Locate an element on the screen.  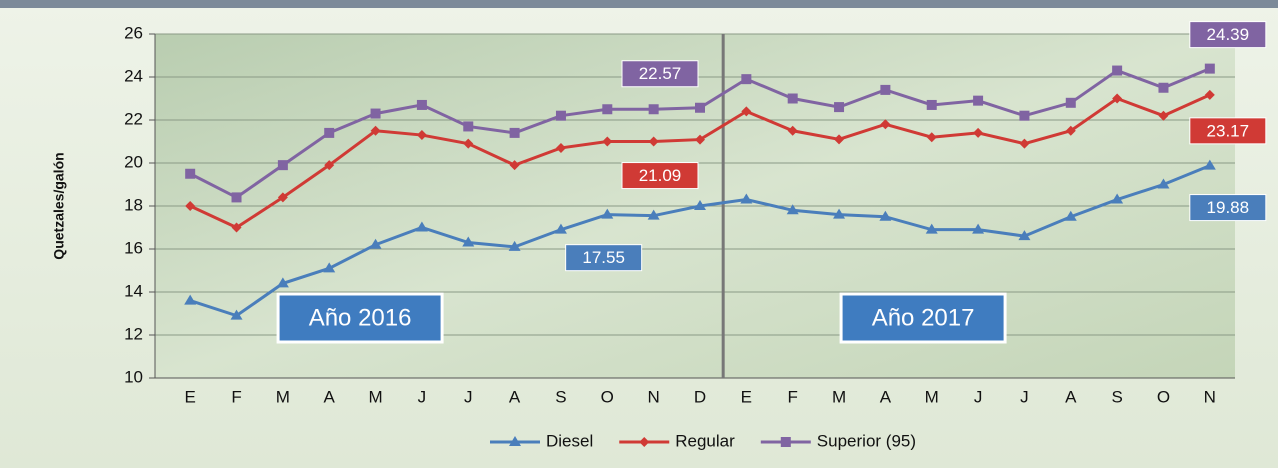
annotation: Año 2016 is located at coordinates (360, 317).